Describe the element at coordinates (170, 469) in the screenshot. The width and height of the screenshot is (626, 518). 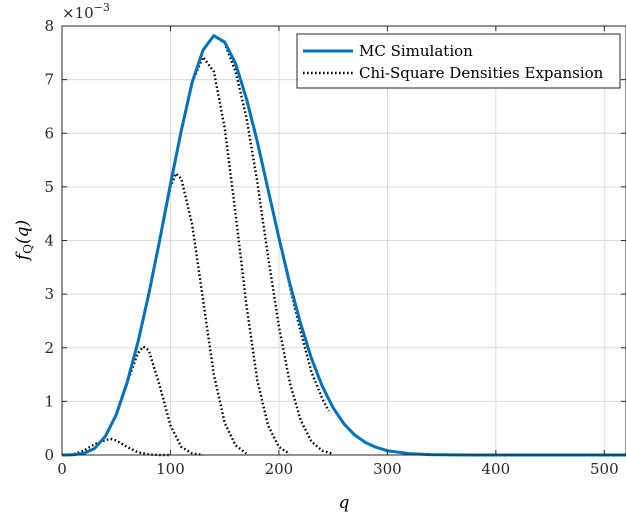
I see `x-tick-label: 100` at that location.